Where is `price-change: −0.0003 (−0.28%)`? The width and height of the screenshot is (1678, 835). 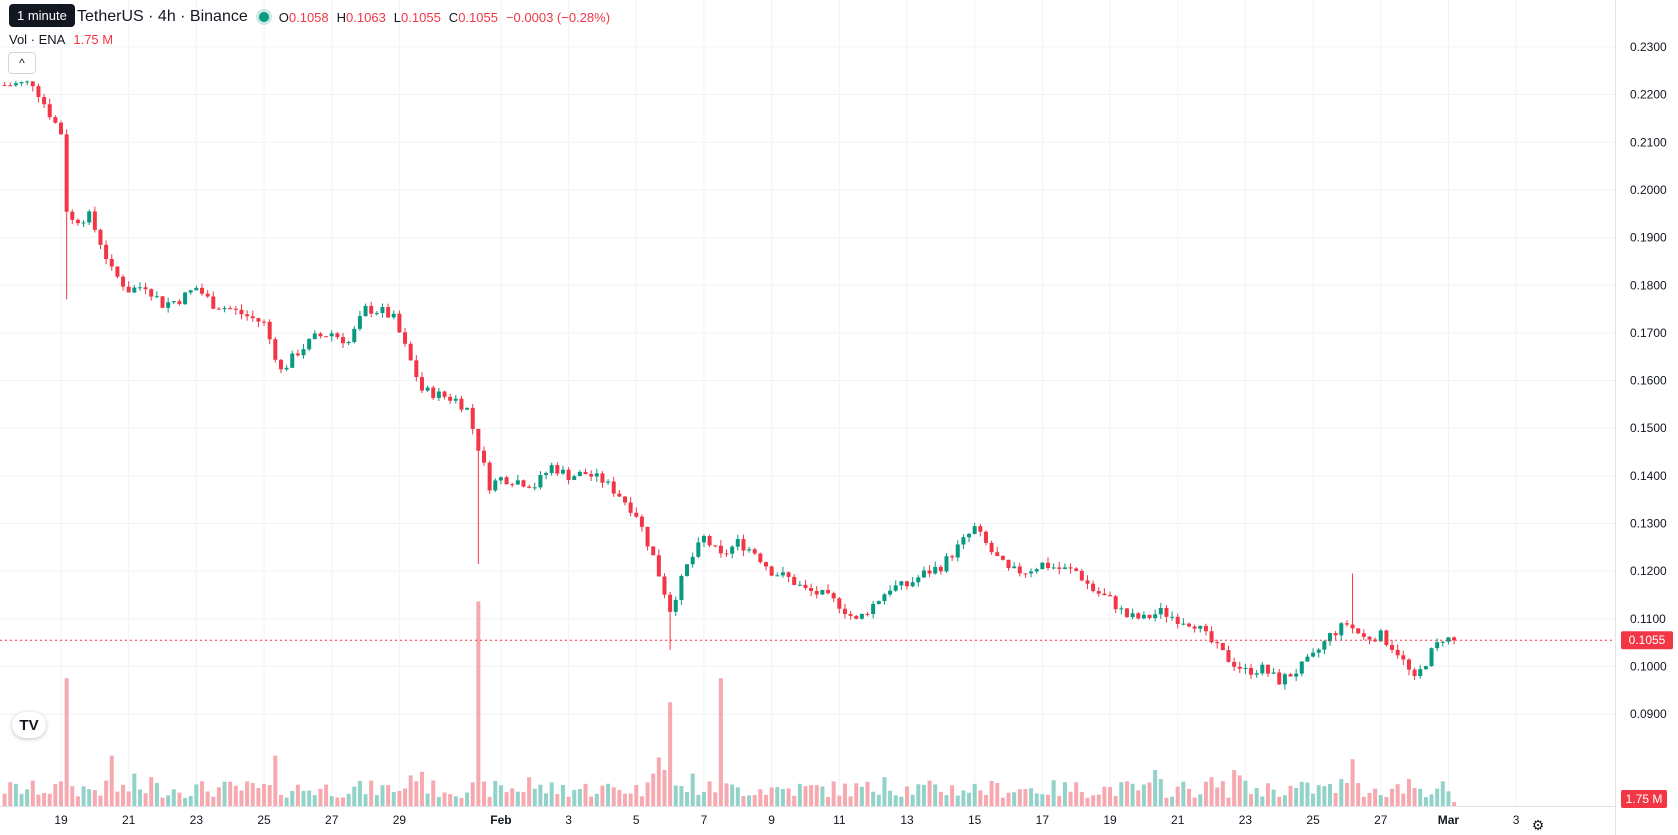 price-change: −0.0003 (−0.28%) is located at coordinates (558, 17).